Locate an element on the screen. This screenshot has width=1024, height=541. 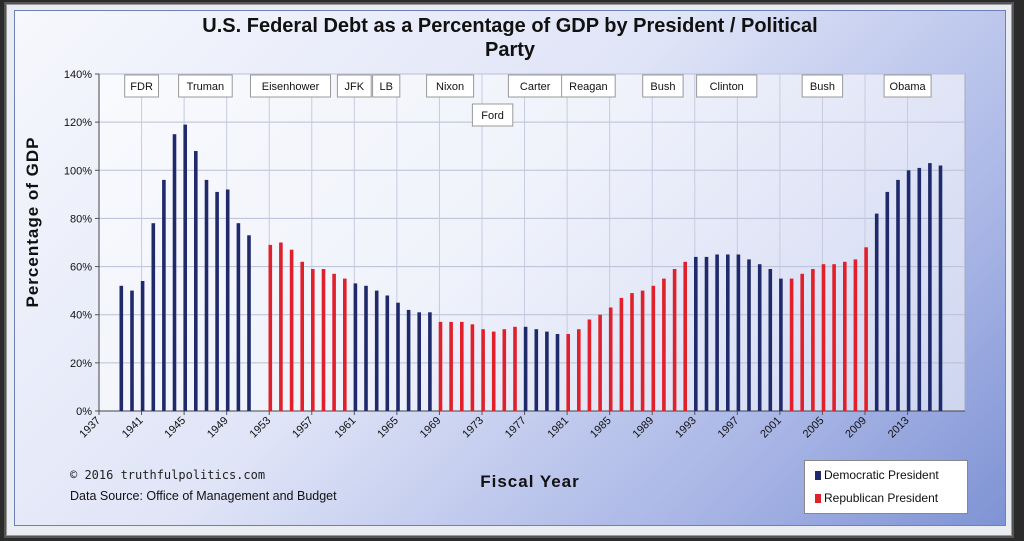
president-label: LB is located at coordinates (385, 87).